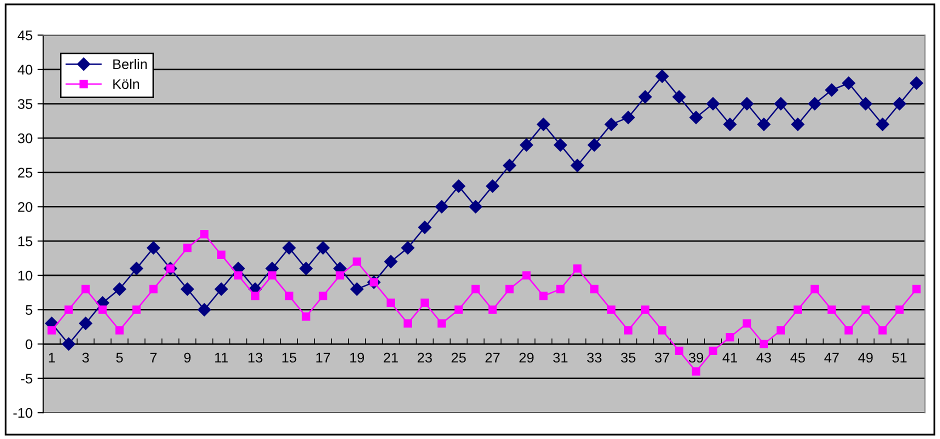 The image size is (940, 439). Describe the element at coordinates (493, 357) in the screenshot. I see `x-tick-label: 27` at that location.